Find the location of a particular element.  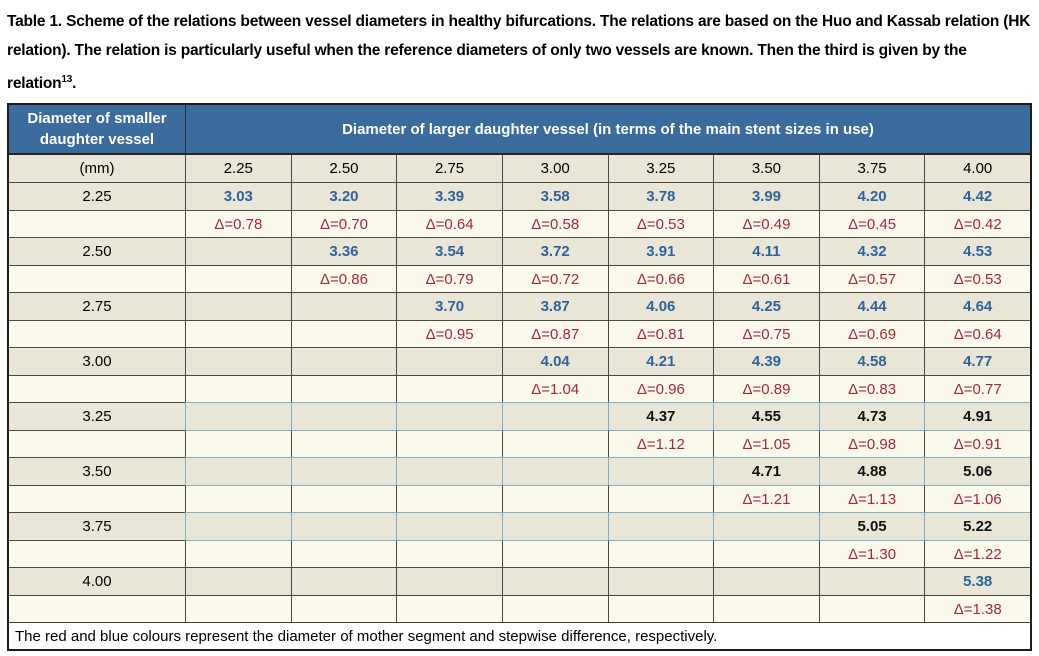

stepwise-difference-cell: Δ=0.61 is located at coordinates (766, 279).